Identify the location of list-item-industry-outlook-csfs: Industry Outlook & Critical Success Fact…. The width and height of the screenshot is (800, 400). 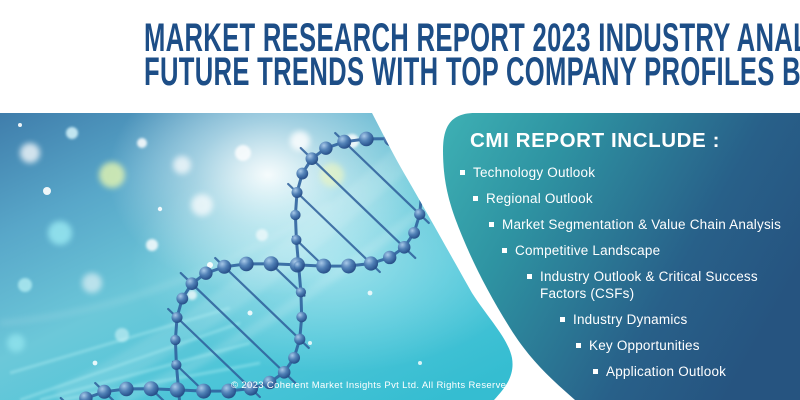
(662, 285).